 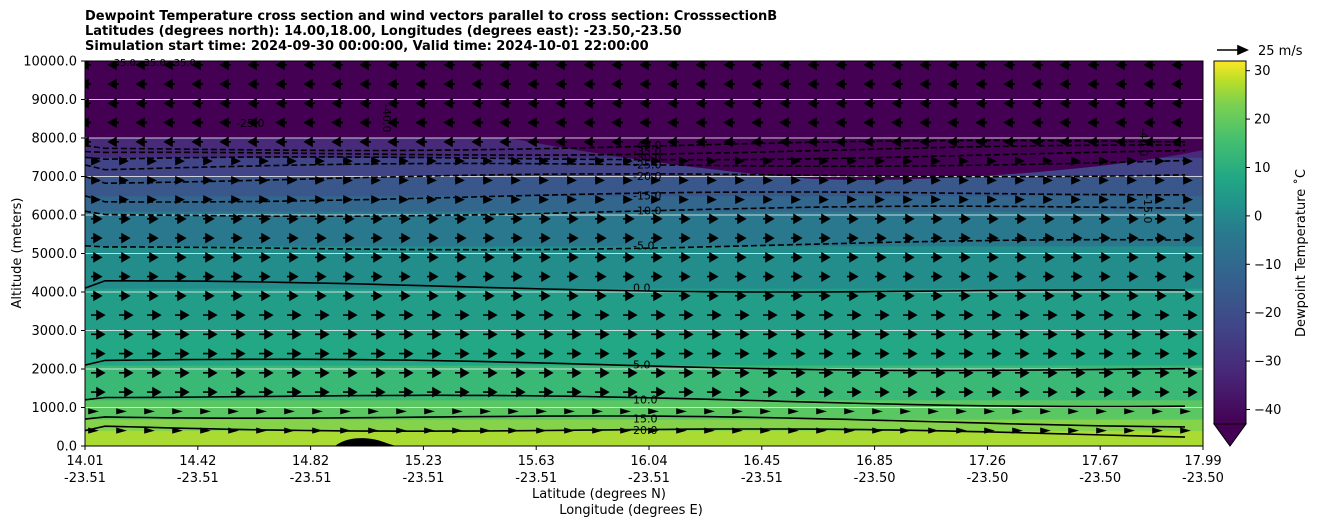 What do you see at coordinates (55, 370) in the screenshot?
I see `y-tick-label-2: 2000.0` at bounding box center [55, 370].